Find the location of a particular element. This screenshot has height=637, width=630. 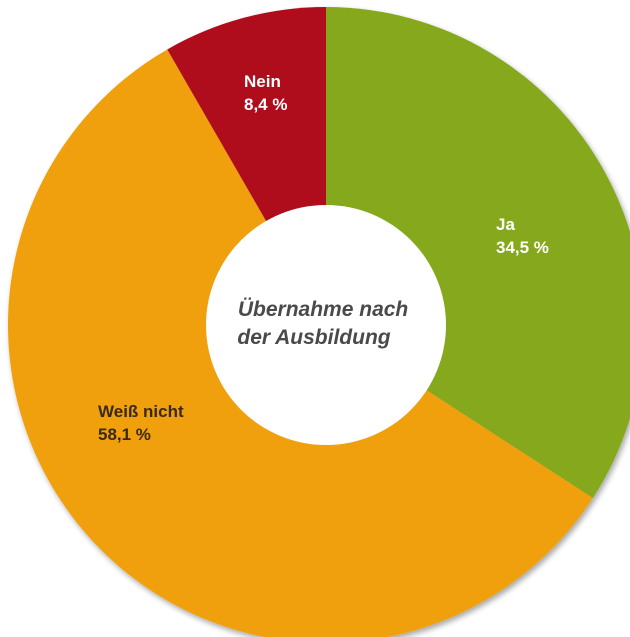

slice-value-label: 34,5 % is located at coordinates (522, 247).